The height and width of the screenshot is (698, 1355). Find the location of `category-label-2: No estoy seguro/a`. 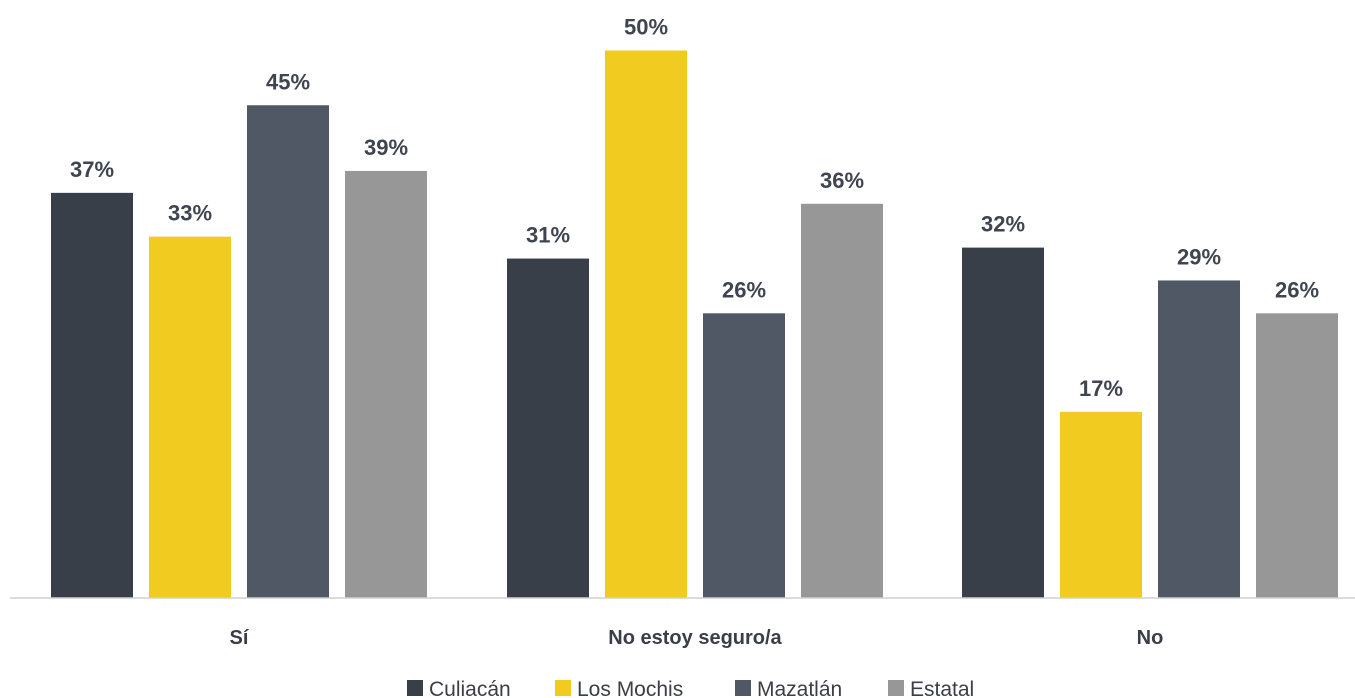

category-label-2: No estoy seguro/a is located at coordinates (695, 638).